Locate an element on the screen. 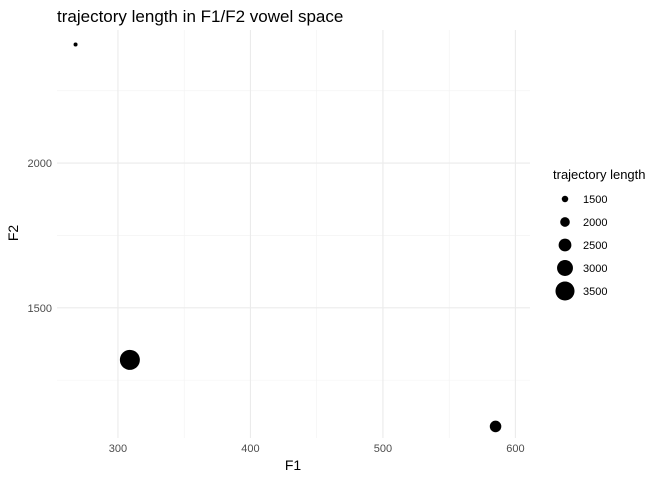 Image resolution: width=672 pixels, height=480 pixels. legend: trajectory length 1500 2000 2500 3000 3500 is located at coordinates (599, 234).